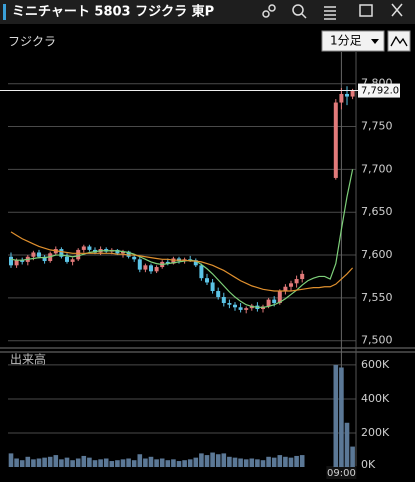 The width and height of the screenshot is (415, 482). I want to click on menu-icon, so click(330, 13).